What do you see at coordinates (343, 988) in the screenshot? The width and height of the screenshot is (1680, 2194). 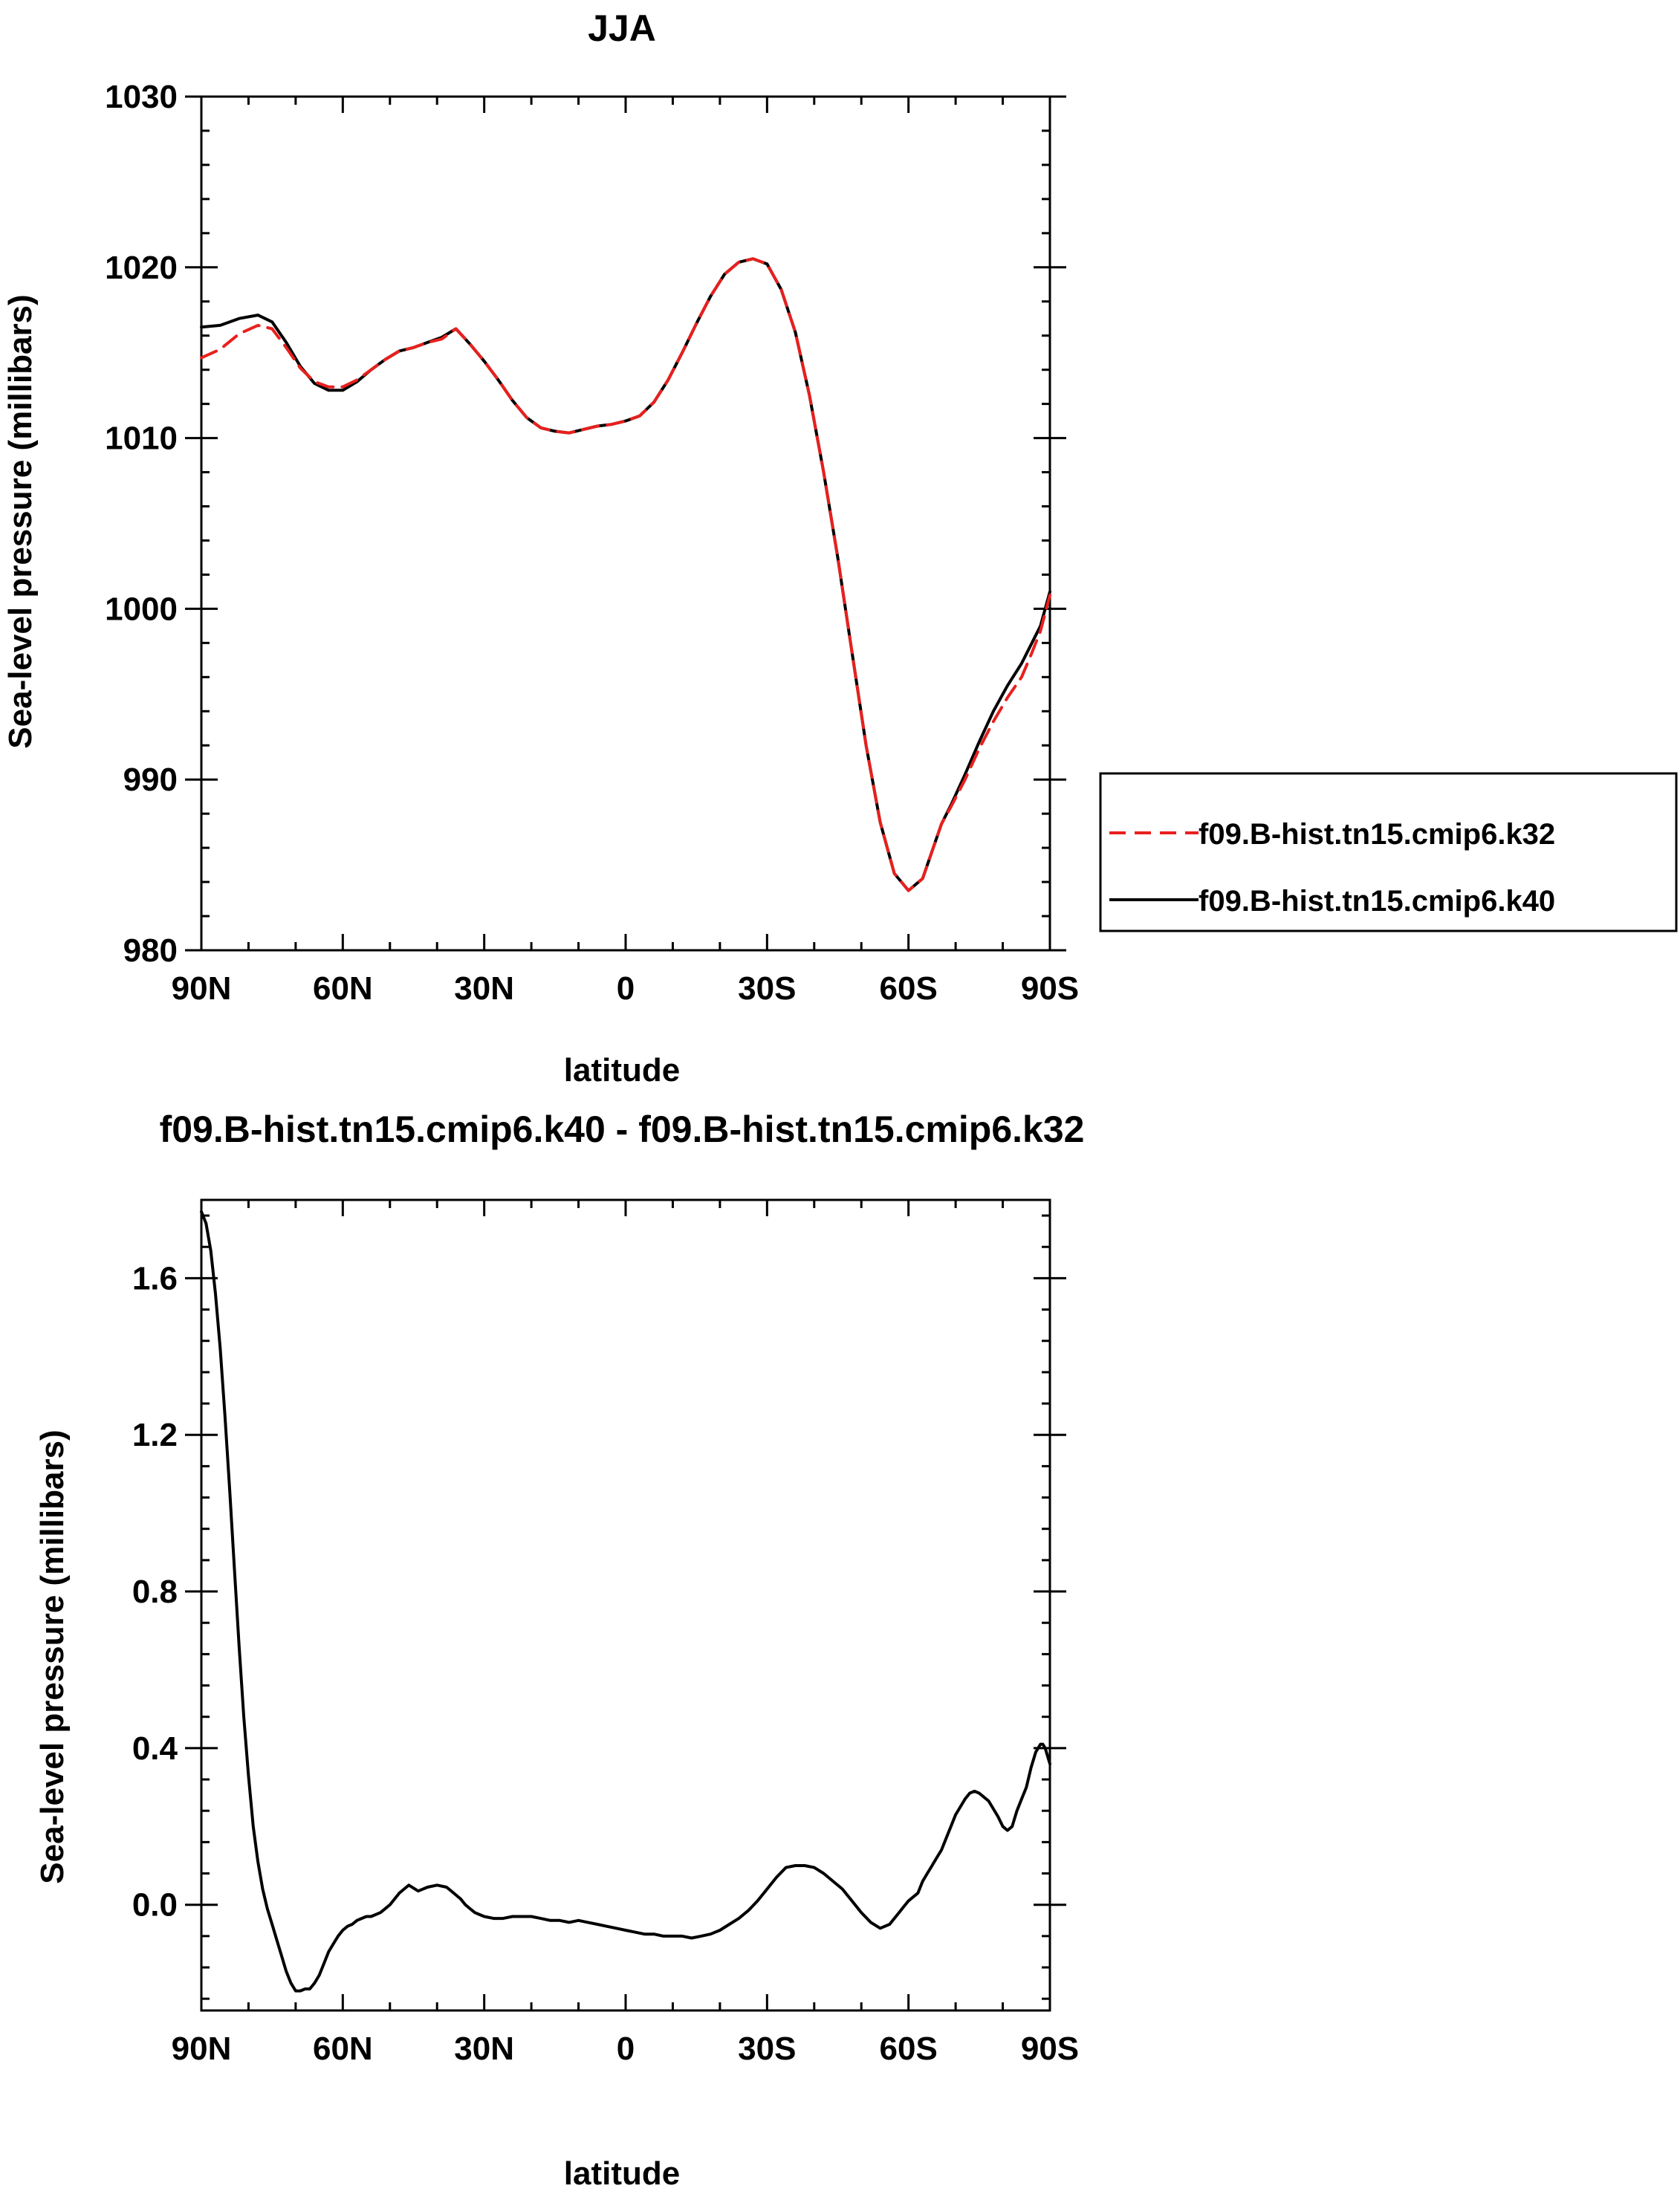 I see `top-x-tick-label: 60N` at bounding box center [343, 988].